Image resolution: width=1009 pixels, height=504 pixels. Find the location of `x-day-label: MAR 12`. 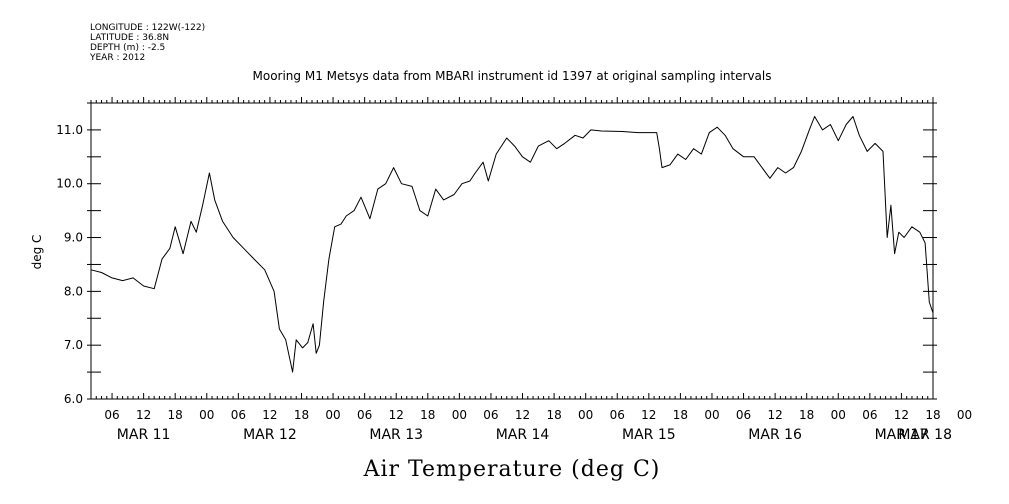

x-day-label: MAR 12 is located at coordinates (270, 435).